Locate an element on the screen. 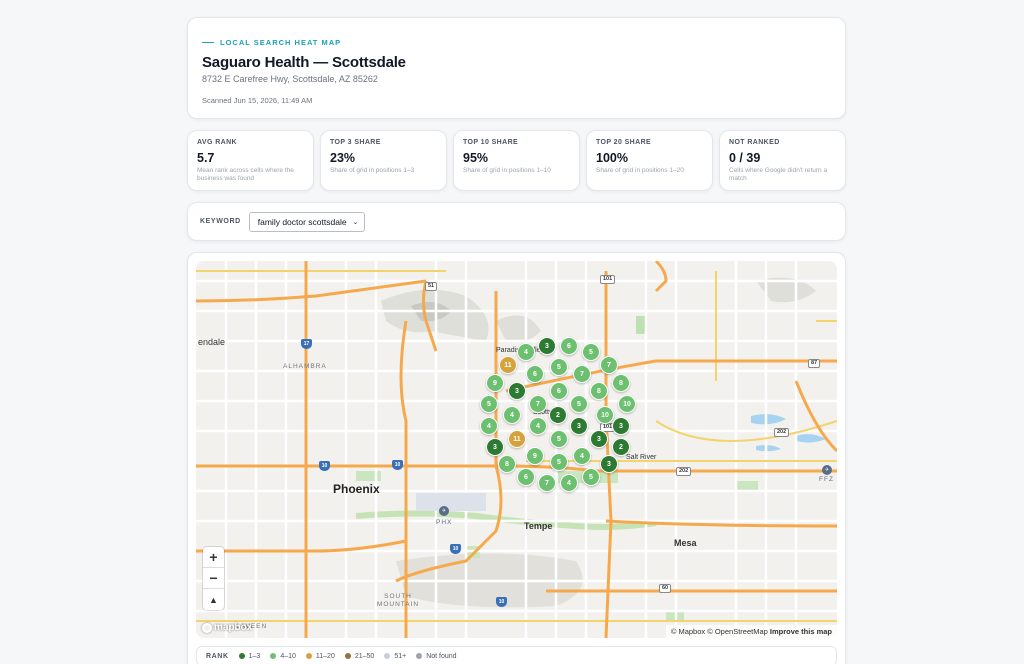  attribution-osm-link: © OpenStreetMap is located at coordinates (737, 631).